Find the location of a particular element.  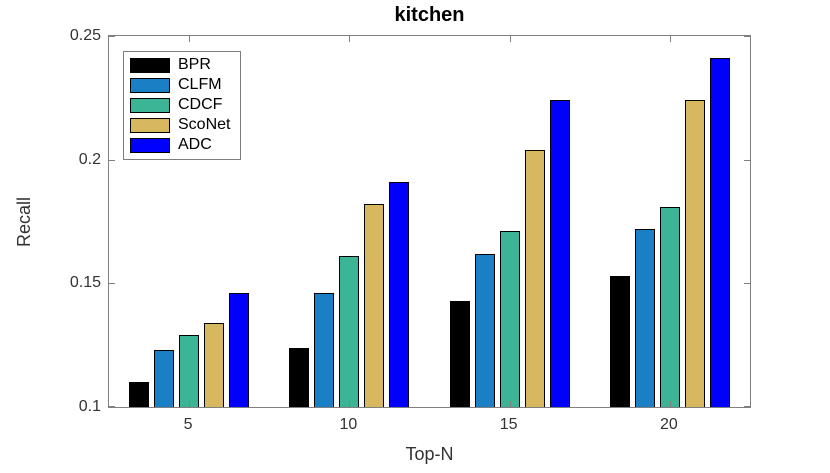

legend-swatch-clfm is located at coordinates (150, 85).